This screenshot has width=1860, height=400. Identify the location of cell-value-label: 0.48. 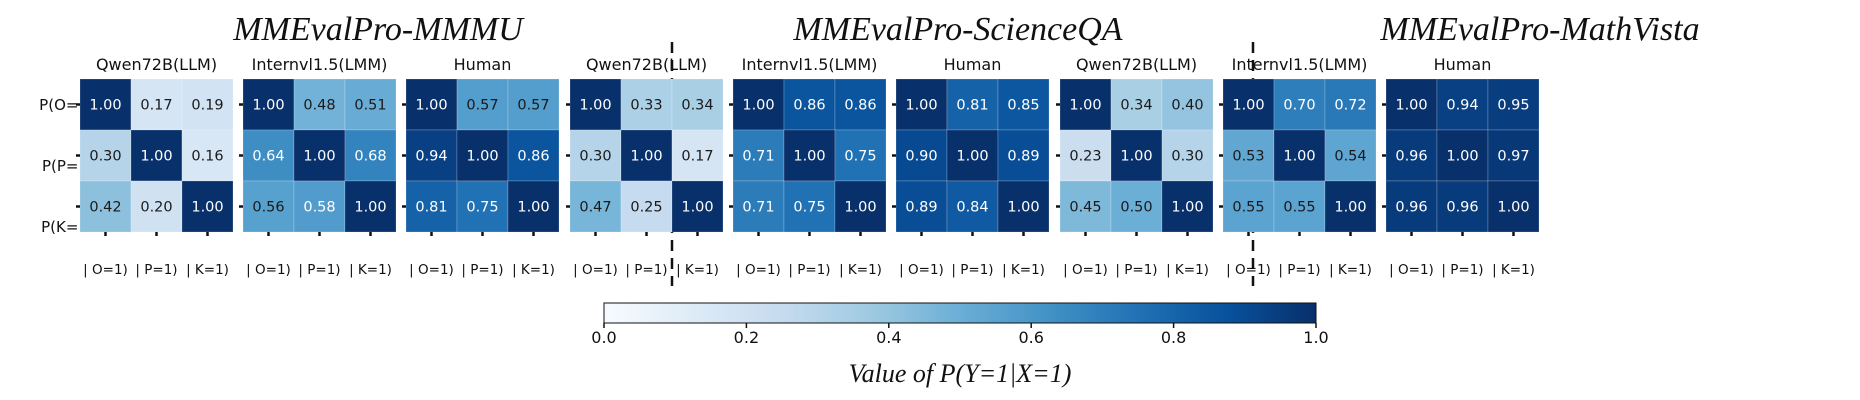
(319, 106).